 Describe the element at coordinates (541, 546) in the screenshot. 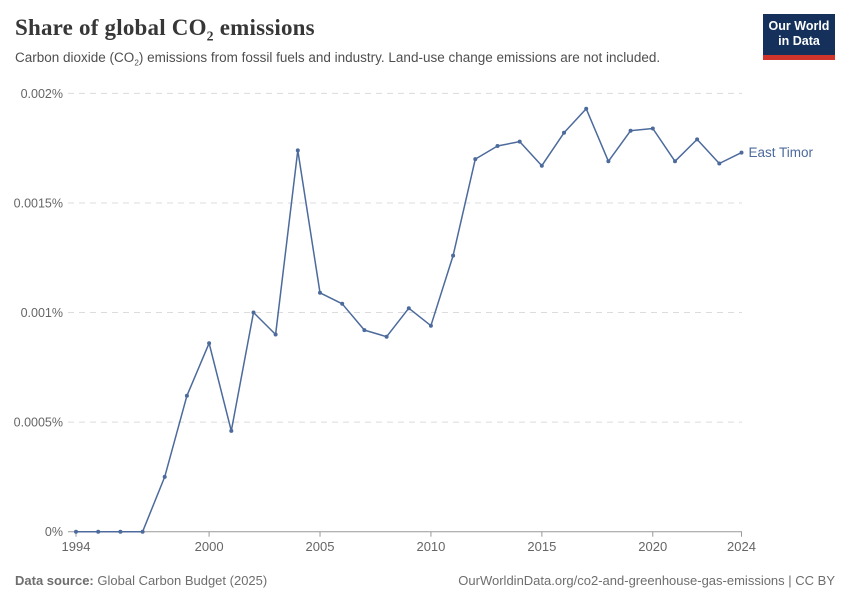

I see `x-axis-label: 2015` at that location.